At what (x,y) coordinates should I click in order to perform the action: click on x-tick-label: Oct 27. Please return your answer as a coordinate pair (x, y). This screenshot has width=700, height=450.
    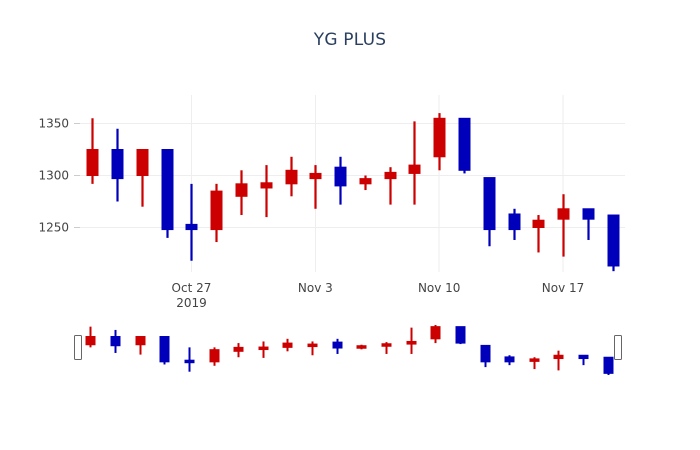
    Looking at the image, I should click on (192, 288).